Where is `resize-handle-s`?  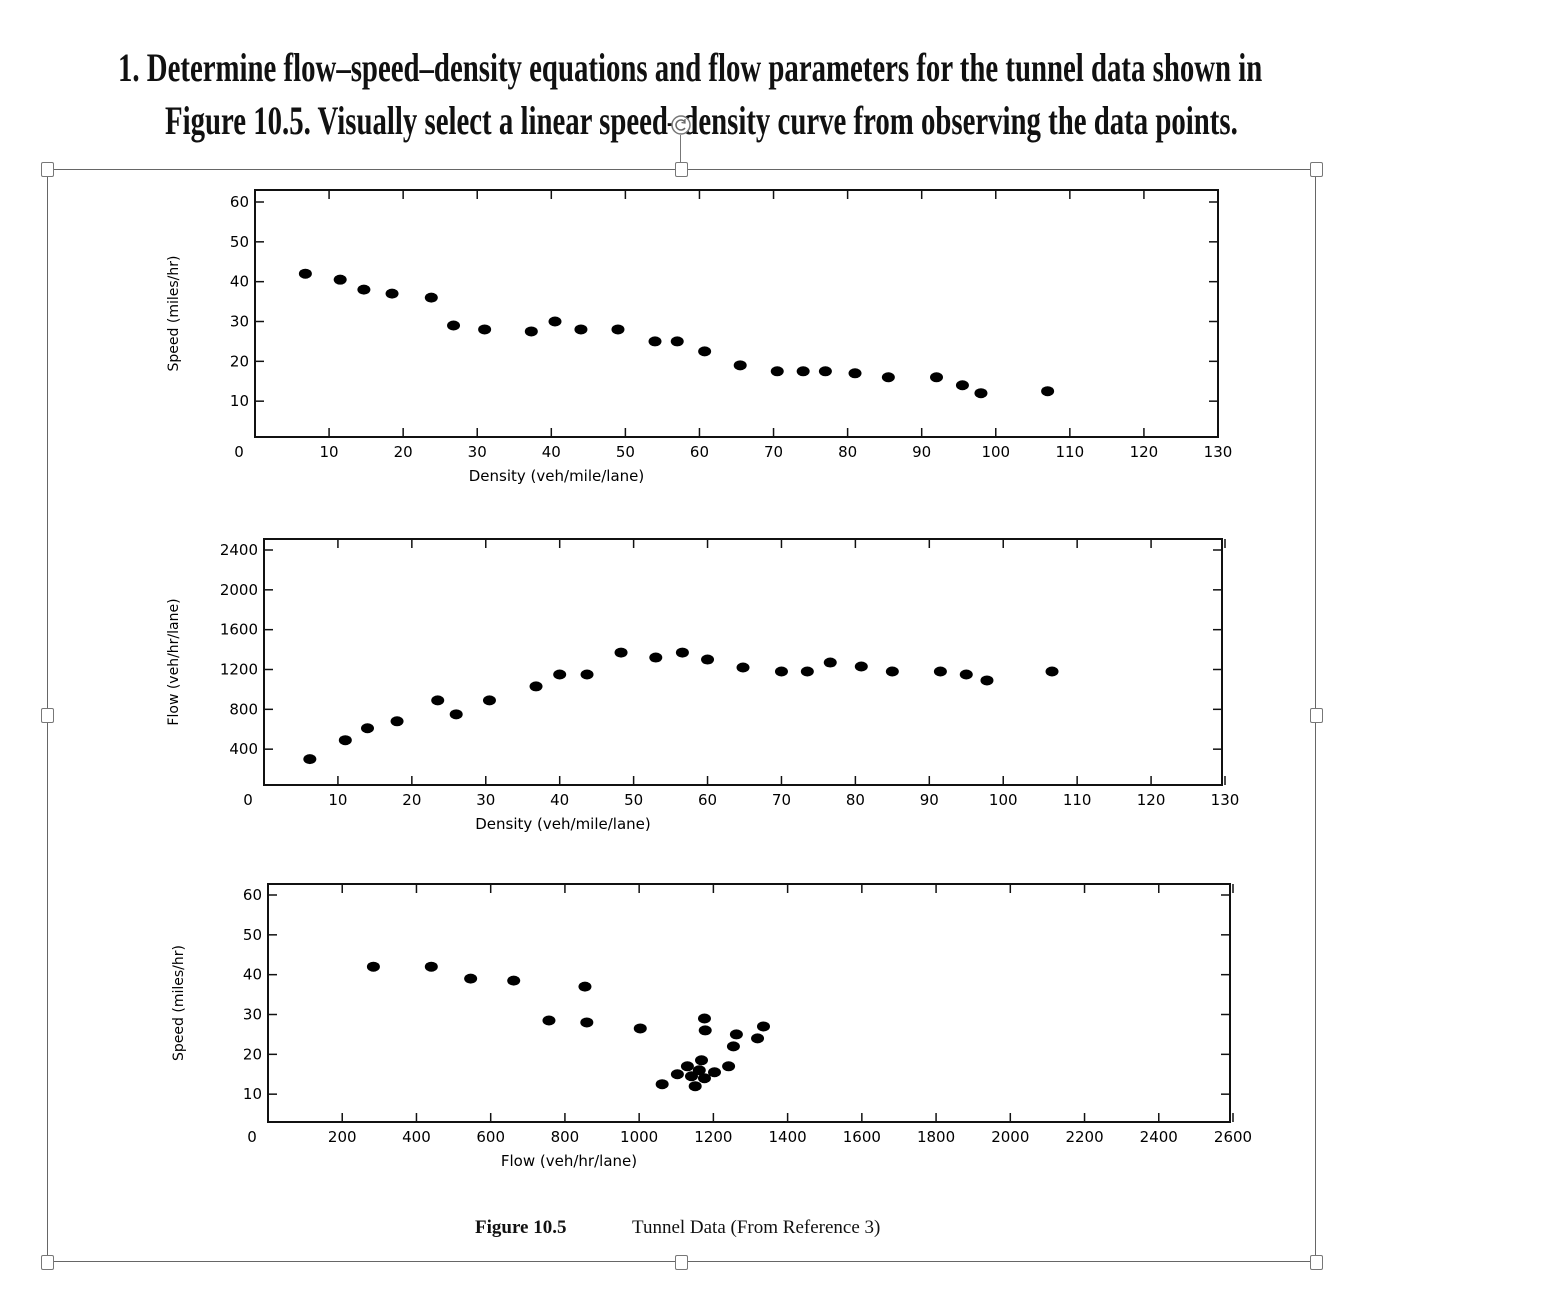
resize-handle-s is located at coordinates (681, 1262).